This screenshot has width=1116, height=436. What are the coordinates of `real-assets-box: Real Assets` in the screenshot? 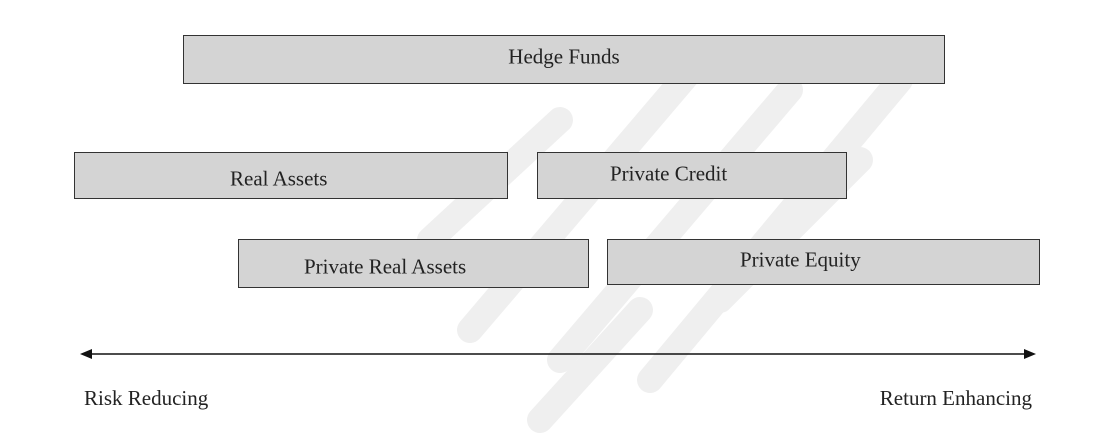 It's located at (291, 175).